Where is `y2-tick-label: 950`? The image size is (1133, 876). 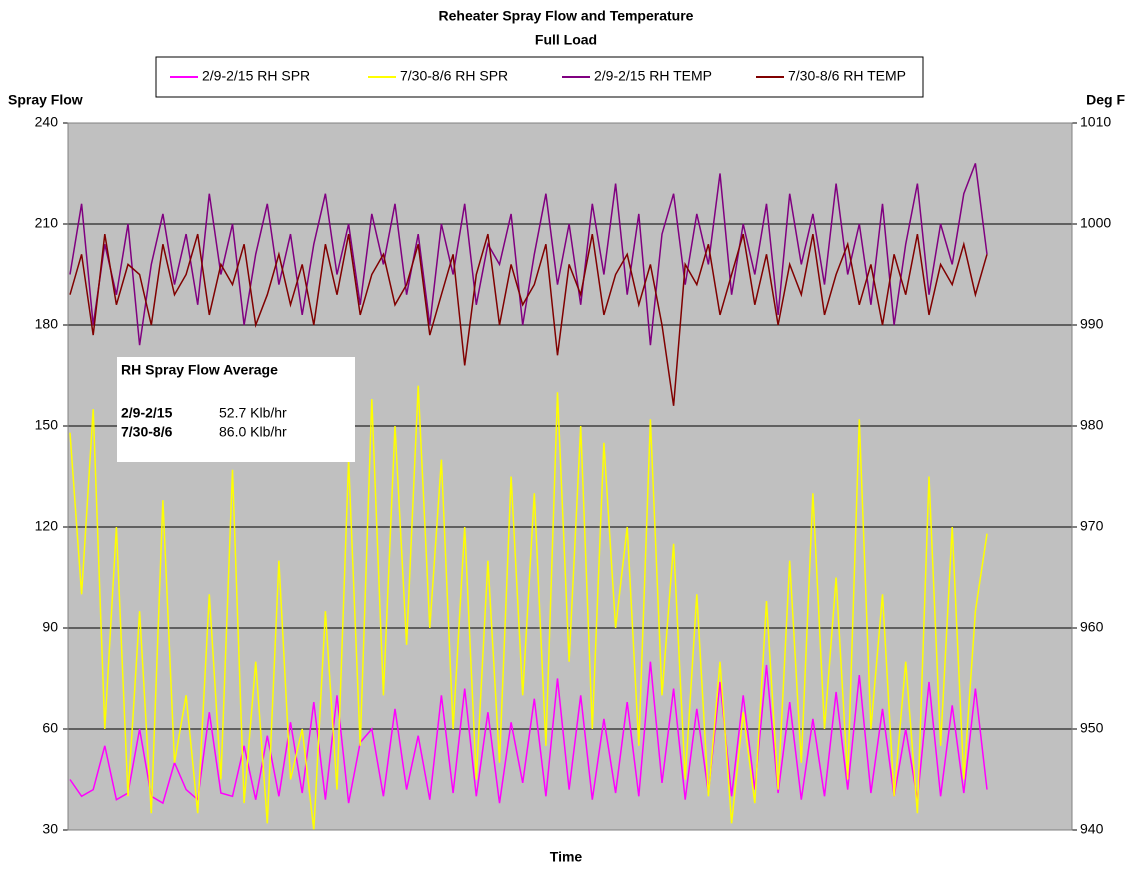
y2-tick-label: 950 is located at coordinates (1092, 728).